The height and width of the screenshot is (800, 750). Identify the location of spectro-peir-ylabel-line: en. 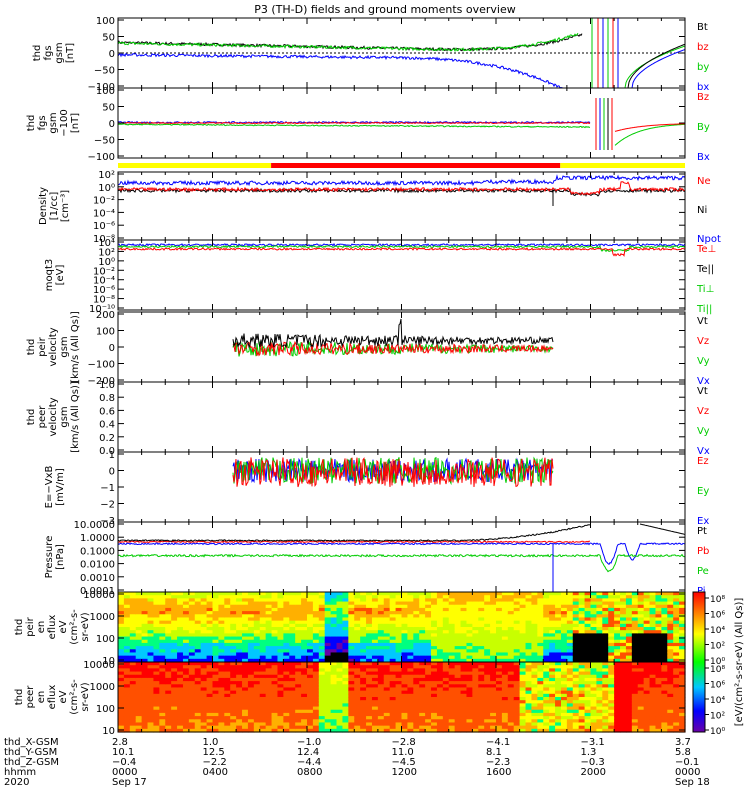
(41, 627).